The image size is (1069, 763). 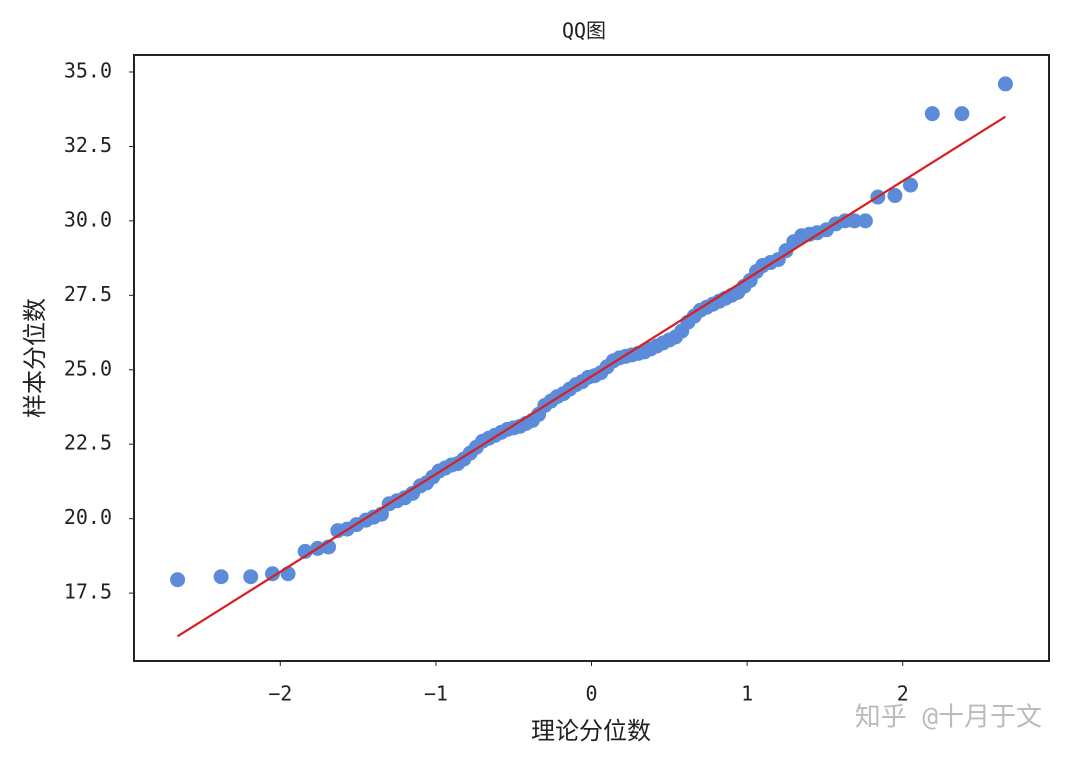 What do you see at coordinates (88, 145) in the screenshot?
I see `y-tick-label: 32.5` at bounding box center [88, 145].